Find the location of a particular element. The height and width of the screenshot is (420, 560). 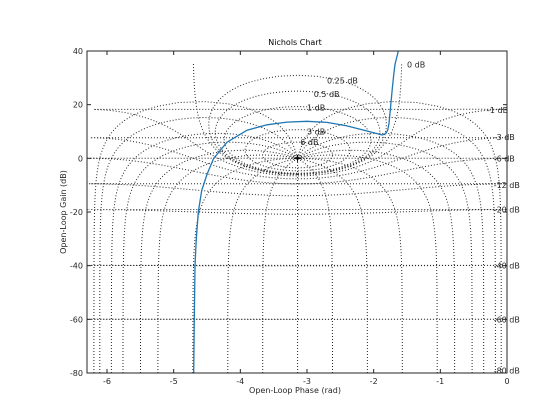

y-tick-label: 40 is located at coordinates (78, 51).